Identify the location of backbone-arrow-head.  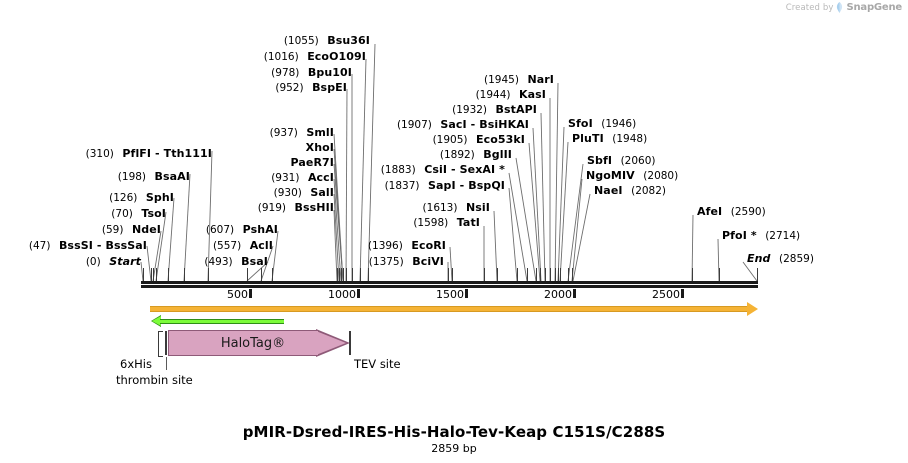
(752, 309).